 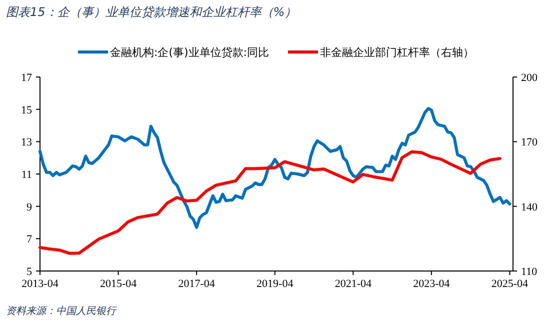 What do you see at coordinates (26, 110) in the screenshot?
I see `y-tick-label: 15` at bounding box center [26, 110].